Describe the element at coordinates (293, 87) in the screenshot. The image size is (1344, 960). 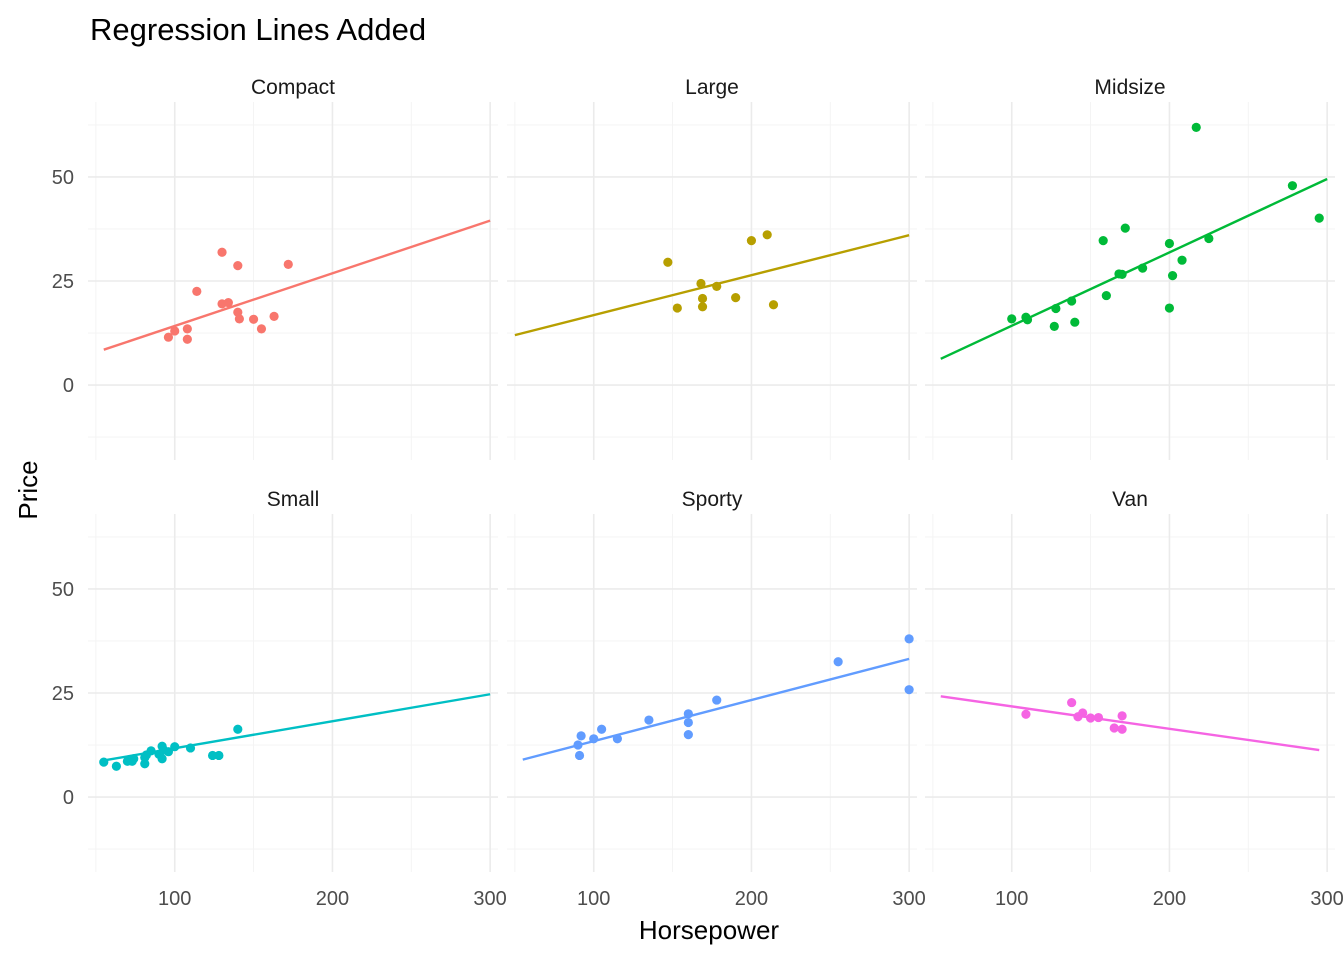
I see `panel-strip-label: Compact` at that location.